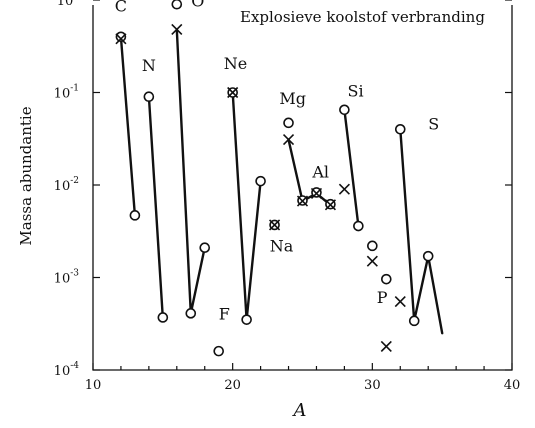  I want to click on y-tick-label: 10⁻⁴, so click(67, 370).